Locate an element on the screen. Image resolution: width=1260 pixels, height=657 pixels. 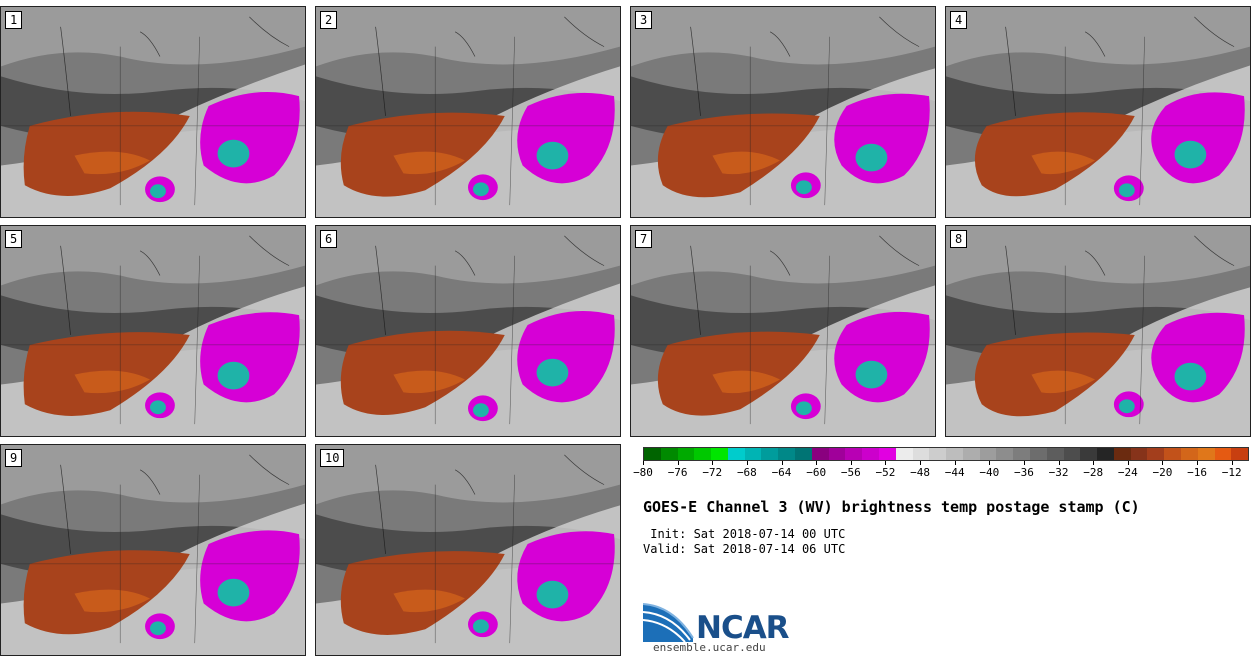
map-panel-1: 1 is located at coordinates (153, 112).